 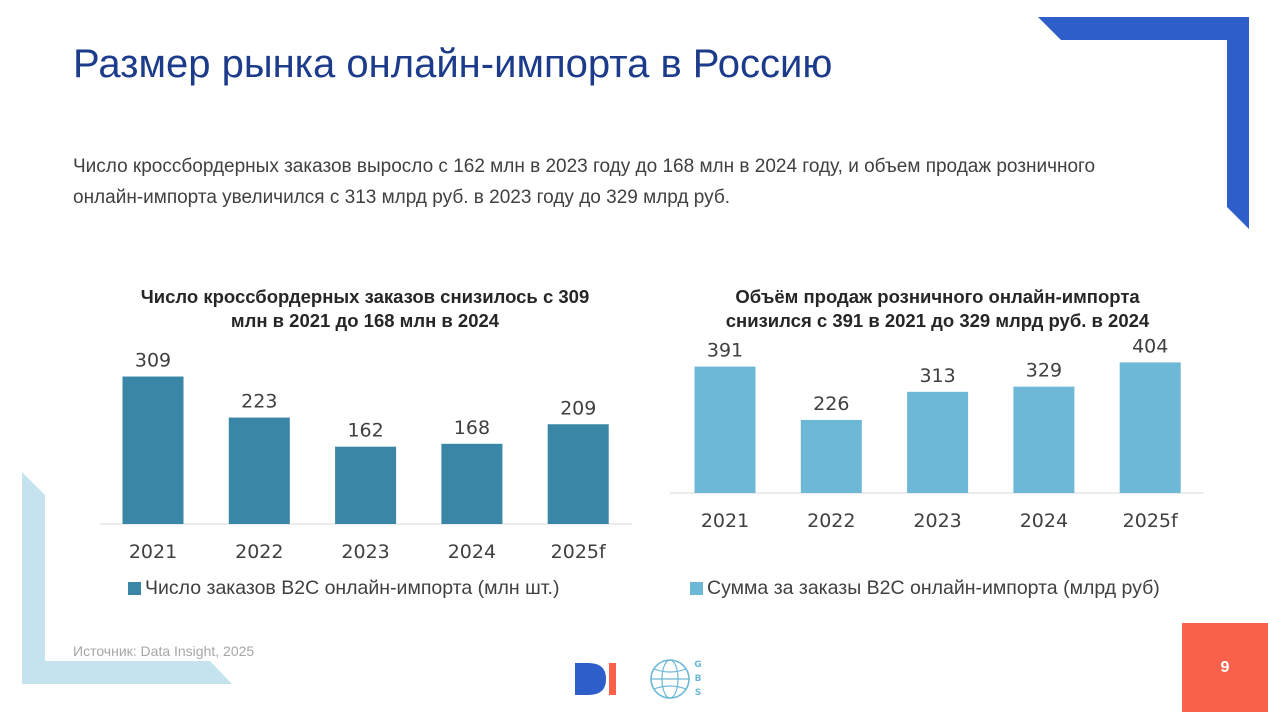 I want to click on data-insight-logo, so click(x=595, y=679).